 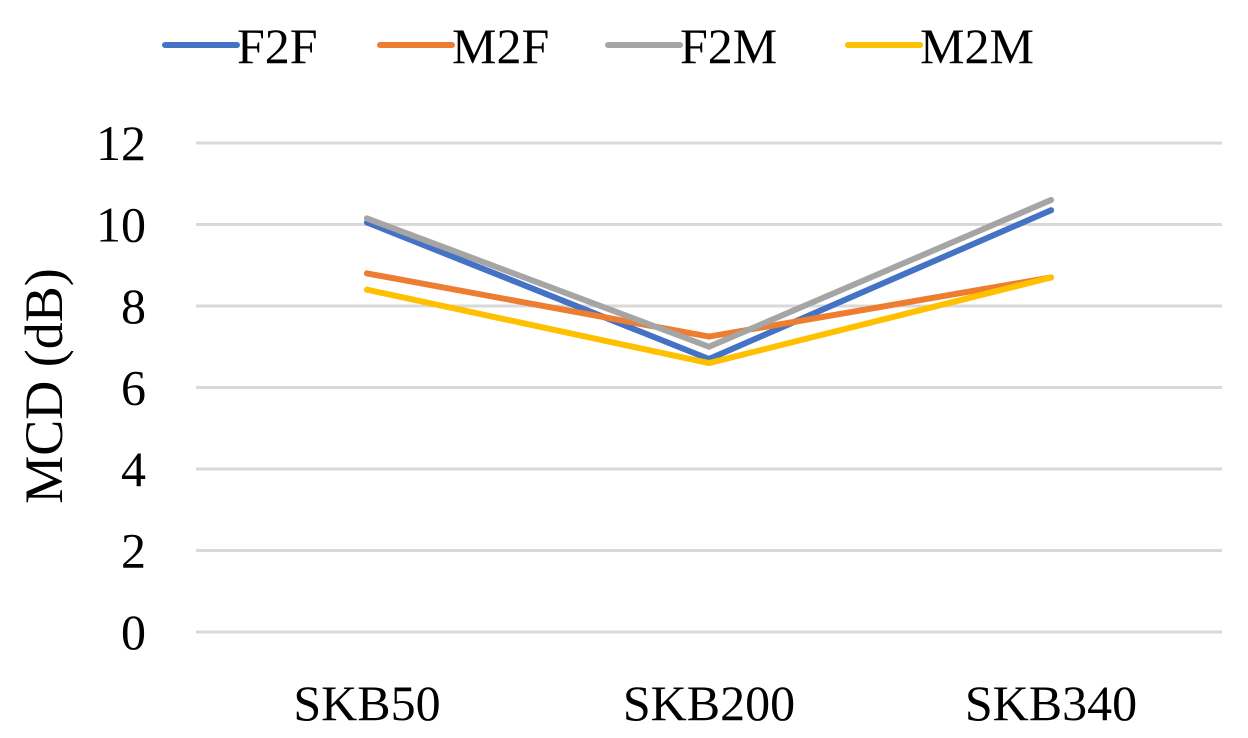 I want to click on legend-item: F2F, so click(x=240, y=46).